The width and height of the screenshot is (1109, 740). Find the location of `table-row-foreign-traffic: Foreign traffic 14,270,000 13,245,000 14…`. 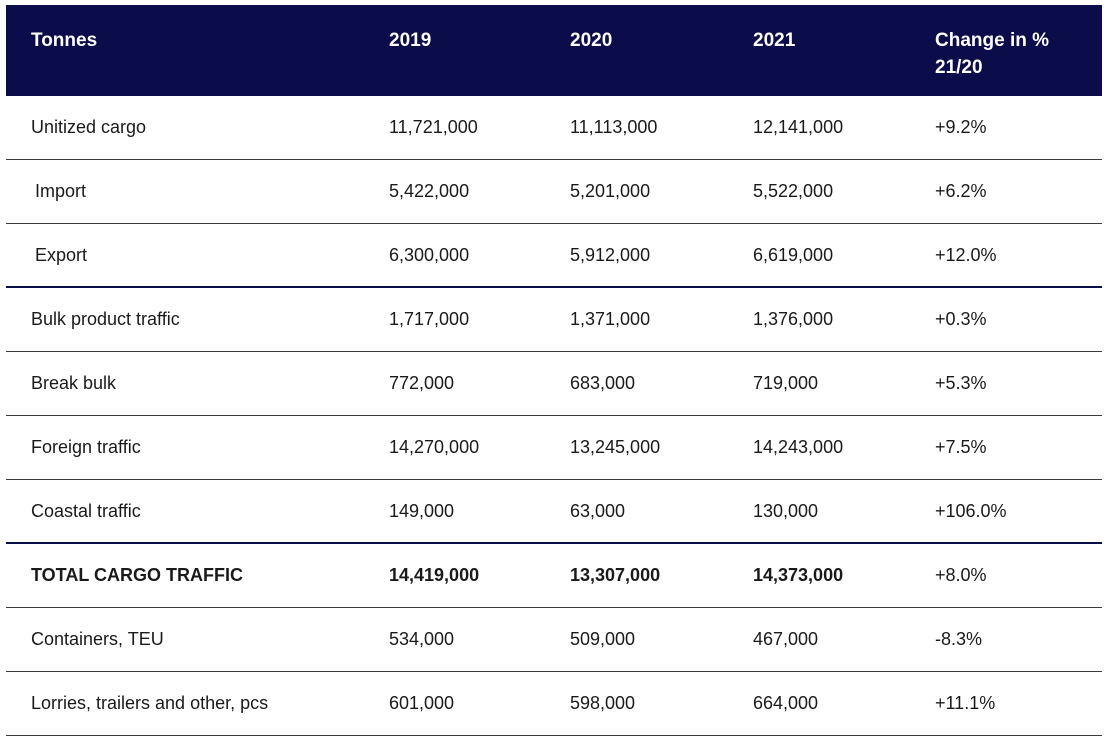

table-row-foreign-traffic: Foreign traffic 14,270,000 13,245,000 14… is located at coordinates (554, 448).